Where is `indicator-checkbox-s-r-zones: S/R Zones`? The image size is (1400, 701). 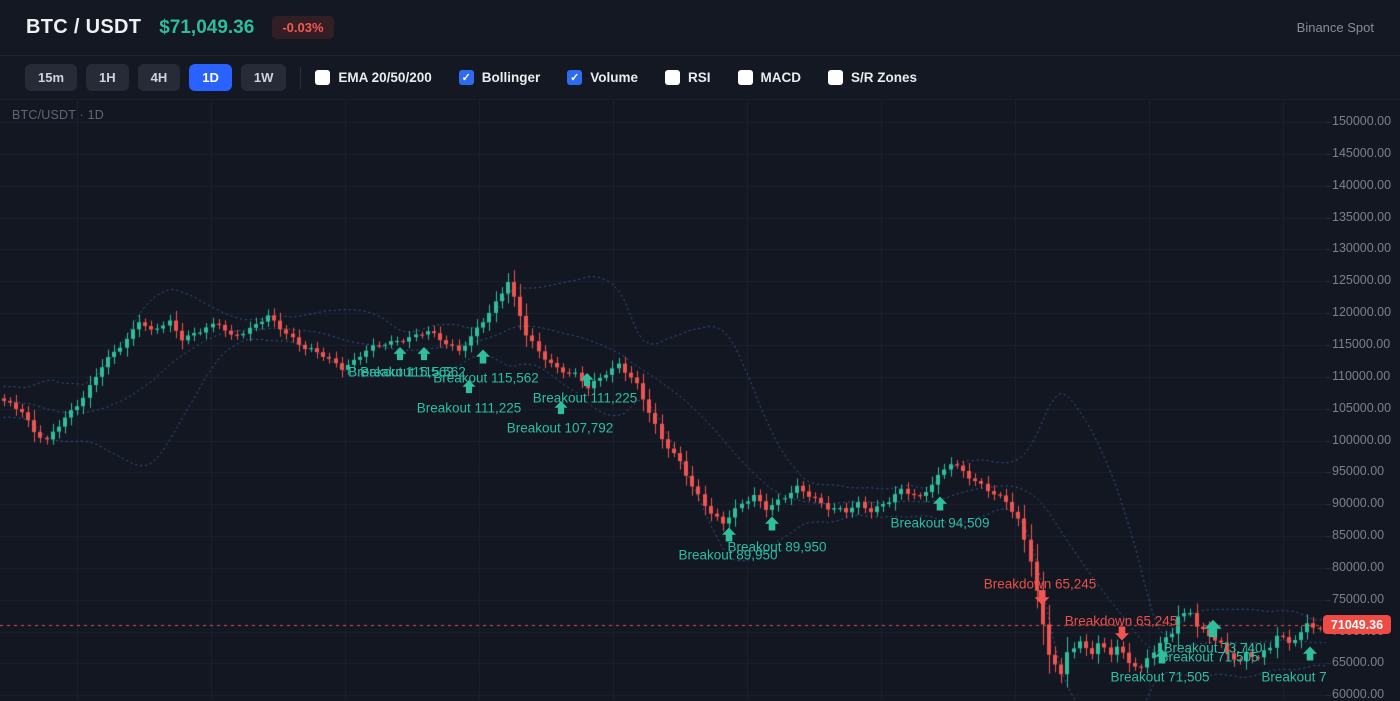
indicator-checkbox-s-r-zones: S/R Zones is located at coordinates (872, 77).